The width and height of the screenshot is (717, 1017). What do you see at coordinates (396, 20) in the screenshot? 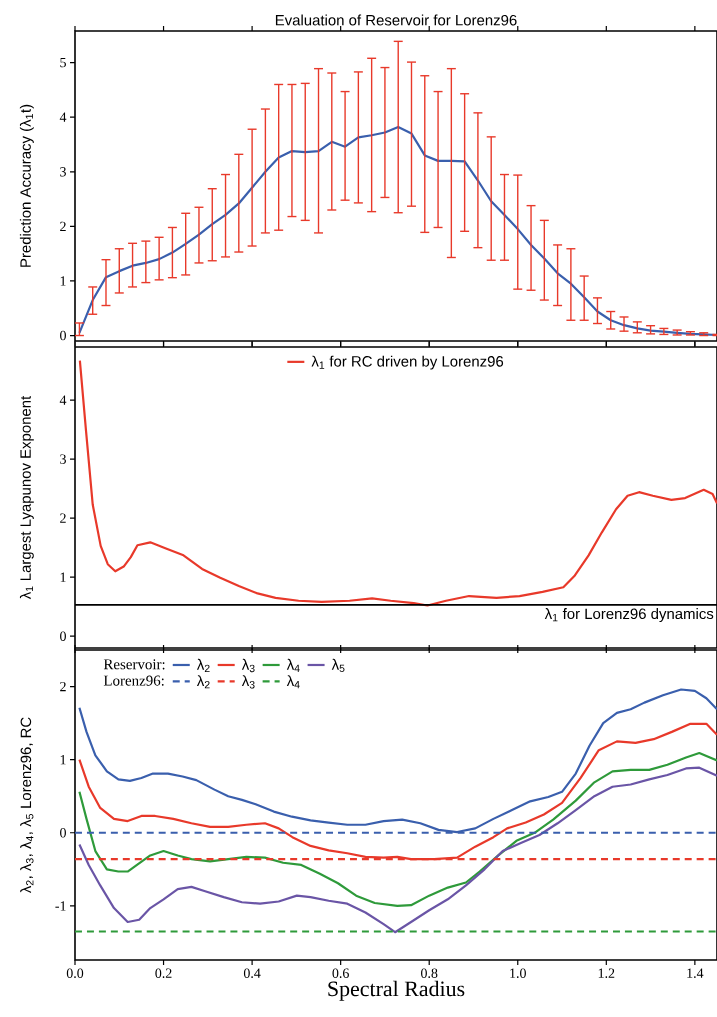
I see `chart-title: Evaluation of Reservoir for Lorenz96` at bounding box center [396, 20].